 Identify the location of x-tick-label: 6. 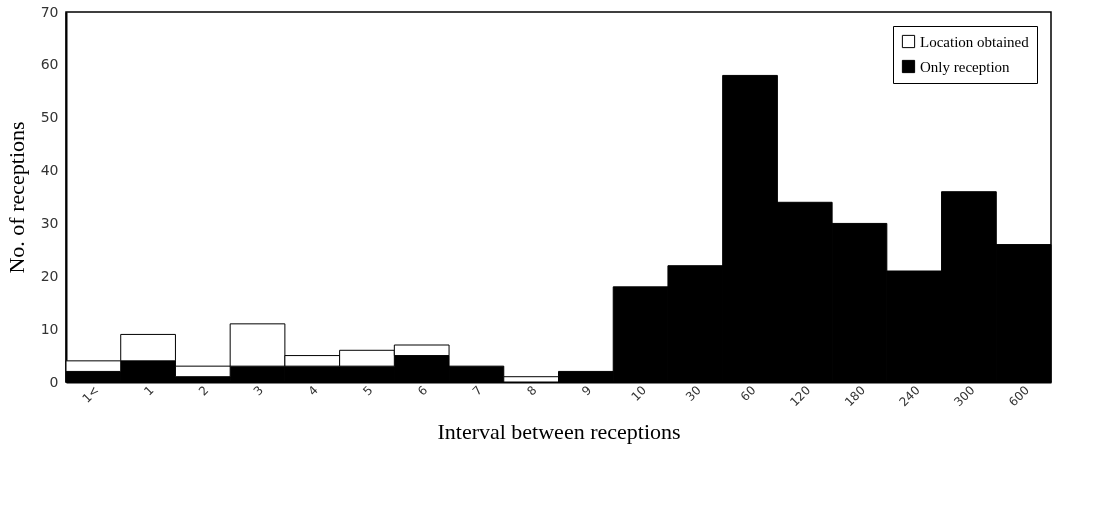
(422, 391).